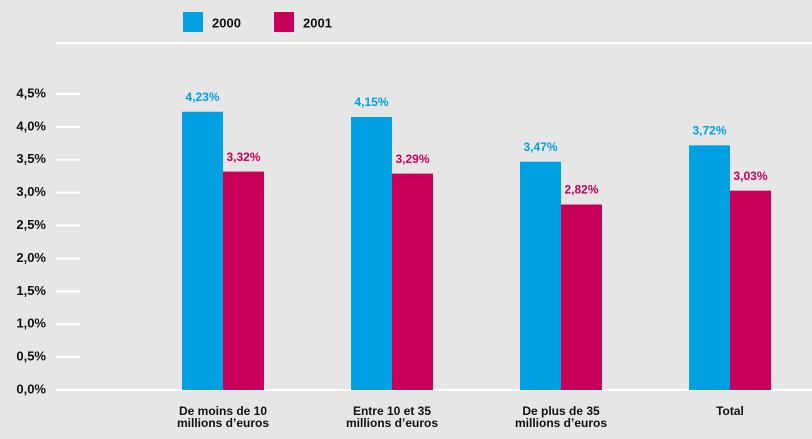  I want to click on y-tick-label: 2,5%, so click(31, 224).